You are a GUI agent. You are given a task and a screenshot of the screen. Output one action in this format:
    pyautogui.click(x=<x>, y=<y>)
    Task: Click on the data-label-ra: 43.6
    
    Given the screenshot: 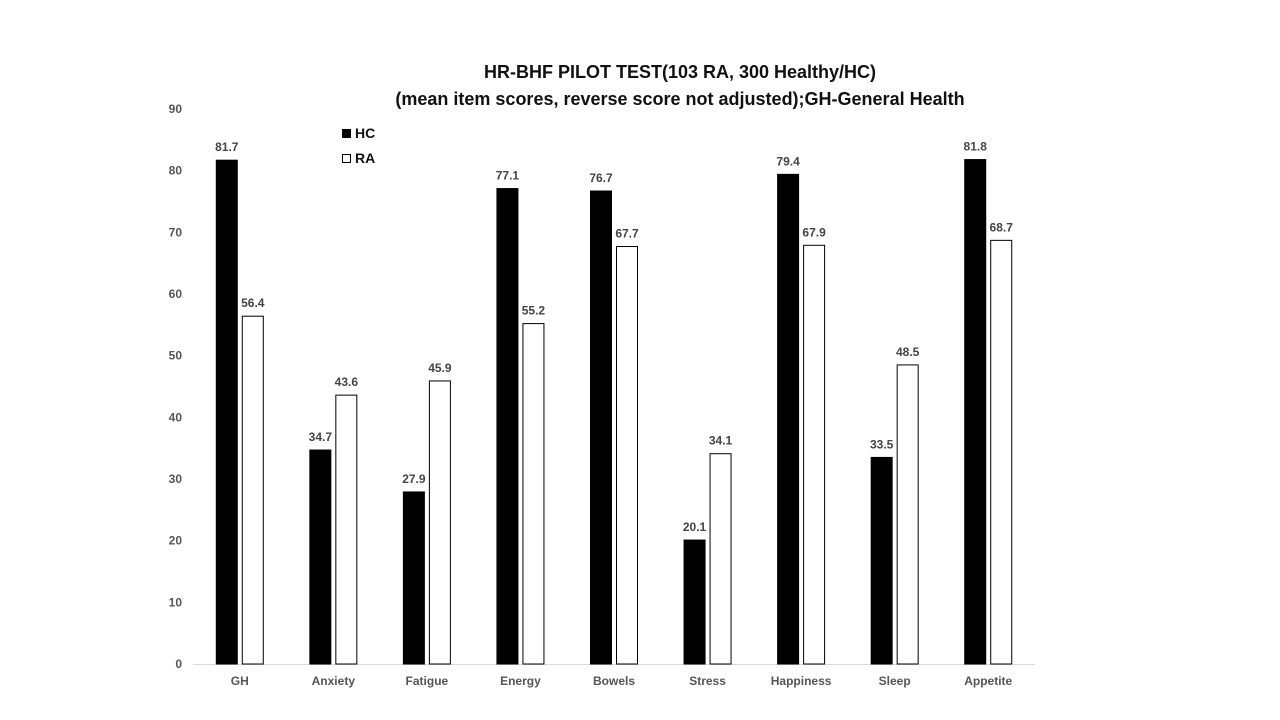 What is the action you would take?
    pyautogui.click(x=347, y=382)
    